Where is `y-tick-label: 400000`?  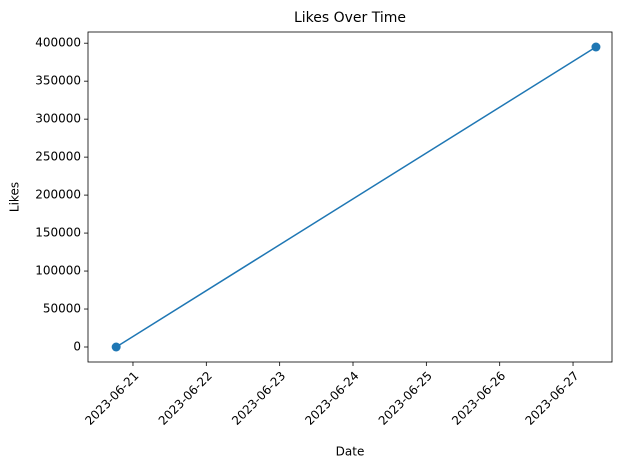
y-tick-label: 400000 is located at coordinates (58, 43).